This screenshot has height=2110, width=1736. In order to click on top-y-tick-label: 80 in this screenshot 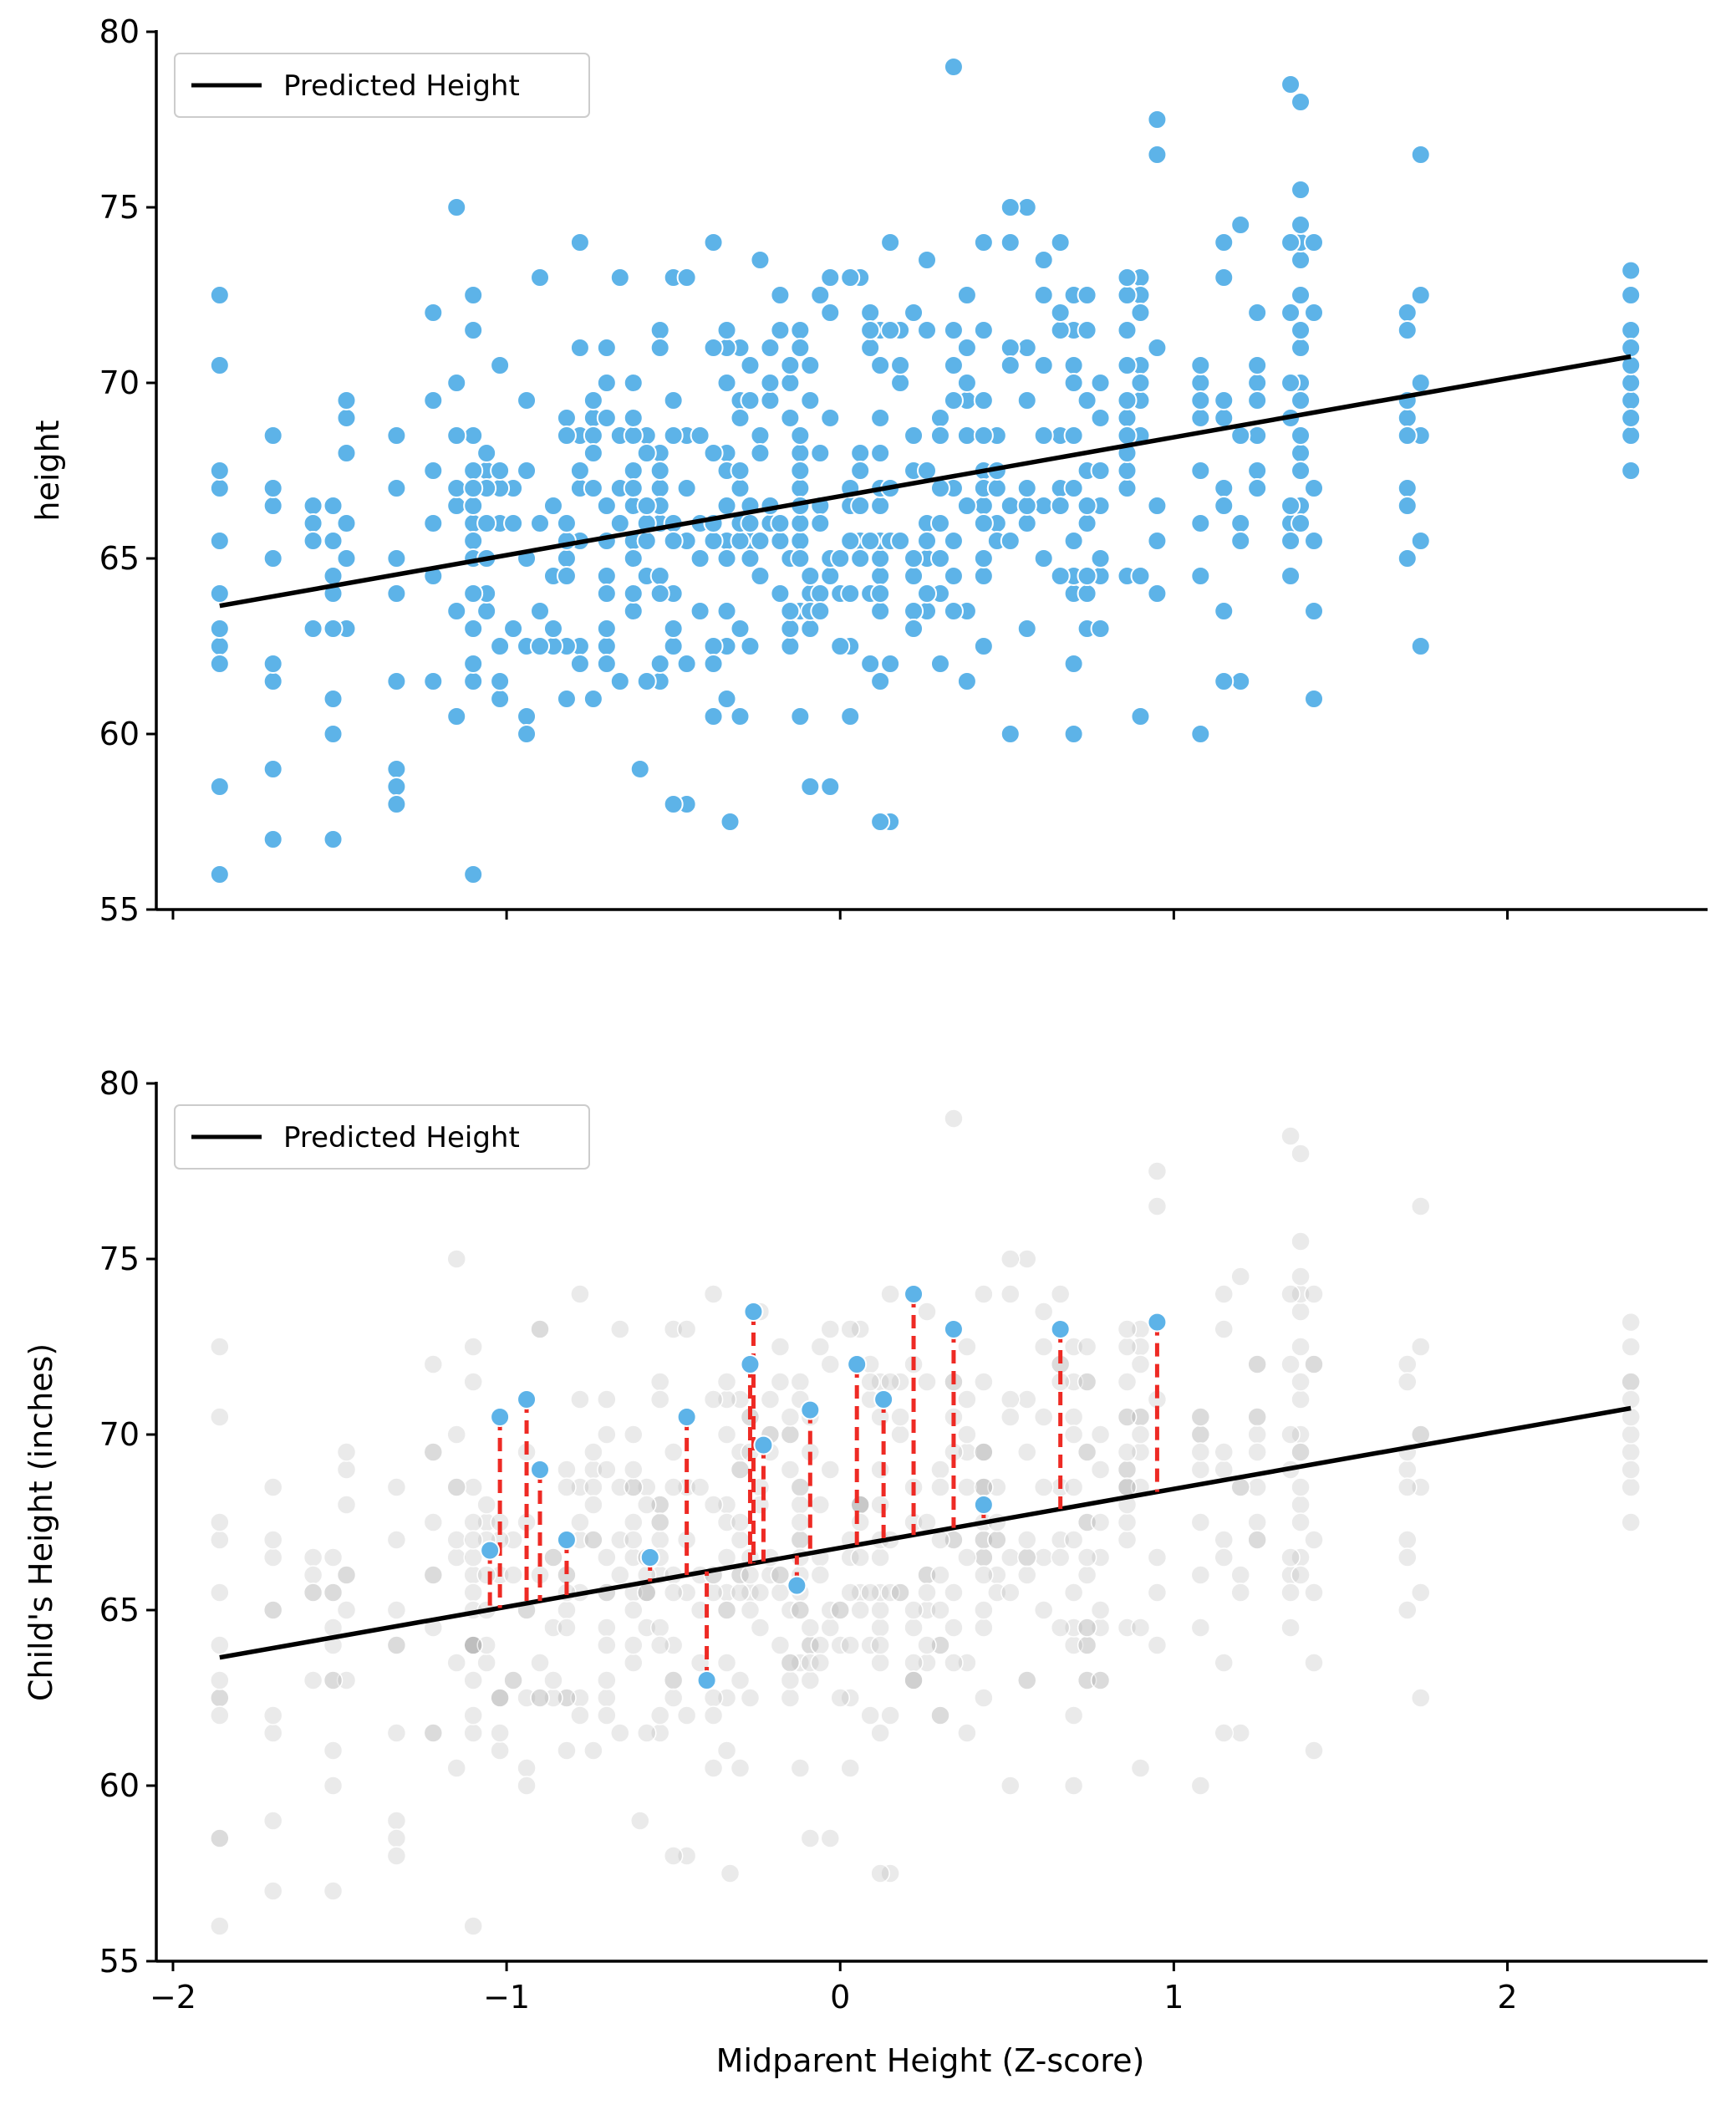, I will do `click(119, 31)`.